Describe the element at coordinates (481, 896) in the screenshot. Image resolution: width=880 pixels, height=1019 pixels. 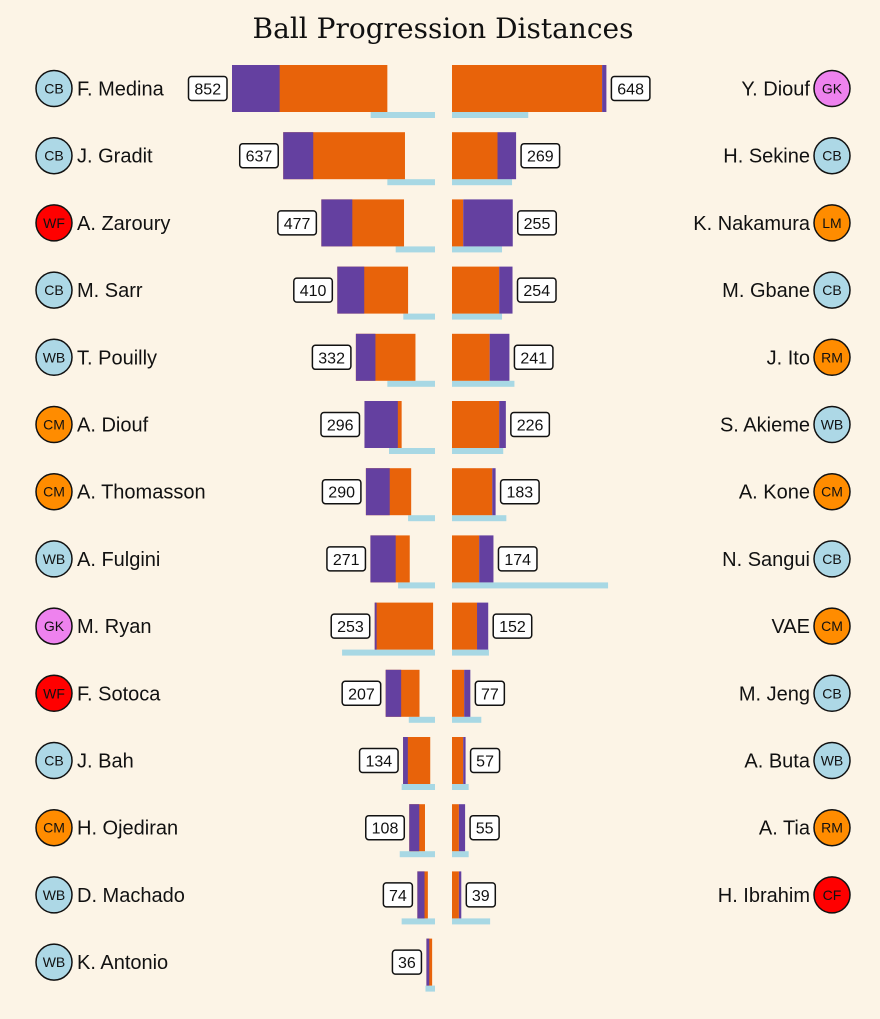
I see `value-label: 39` at that location.